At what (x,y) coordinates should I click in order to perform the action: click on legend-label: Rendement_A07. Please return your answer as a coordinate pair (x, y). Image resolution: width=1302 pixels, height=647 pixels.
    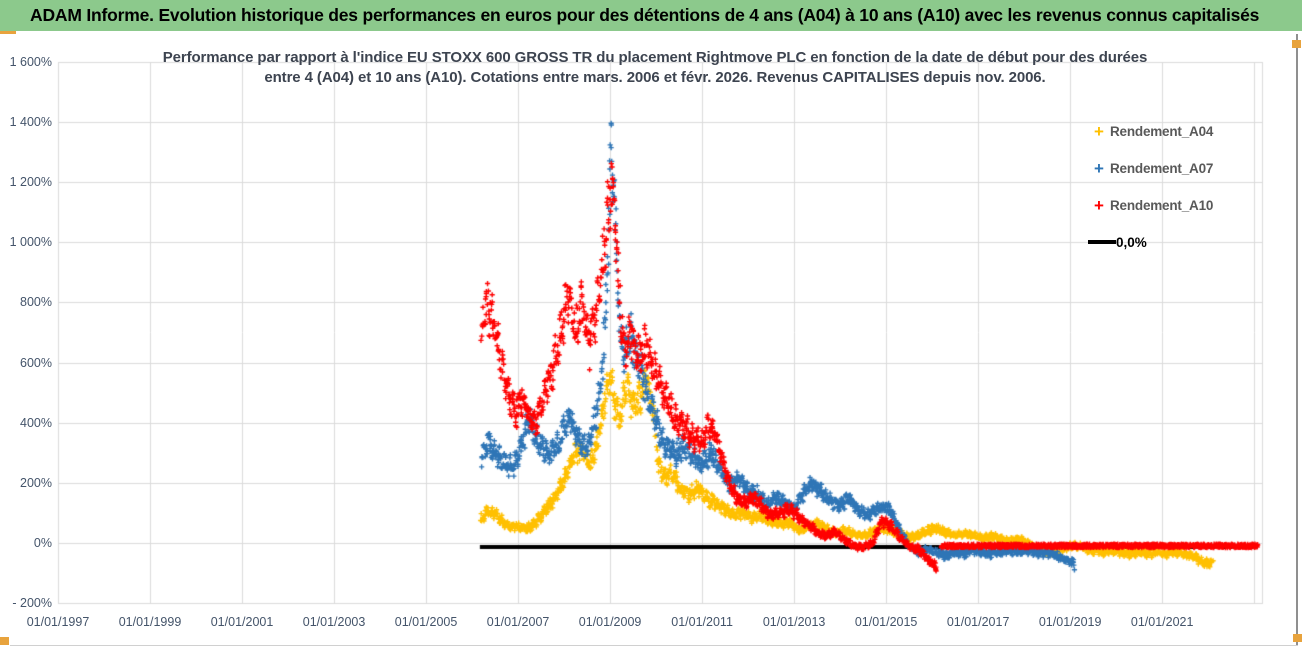
    Looking at the image, I should click on (1162, 168).